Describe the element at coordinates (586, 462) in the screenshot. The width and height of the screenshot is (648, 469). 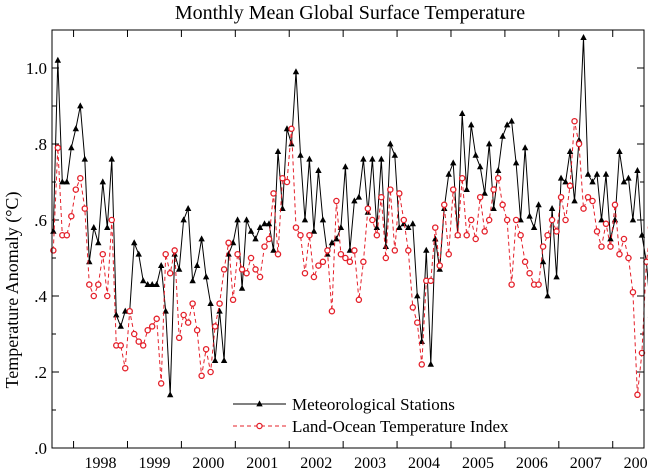
I see `x-tick-label: 2007` at that location.